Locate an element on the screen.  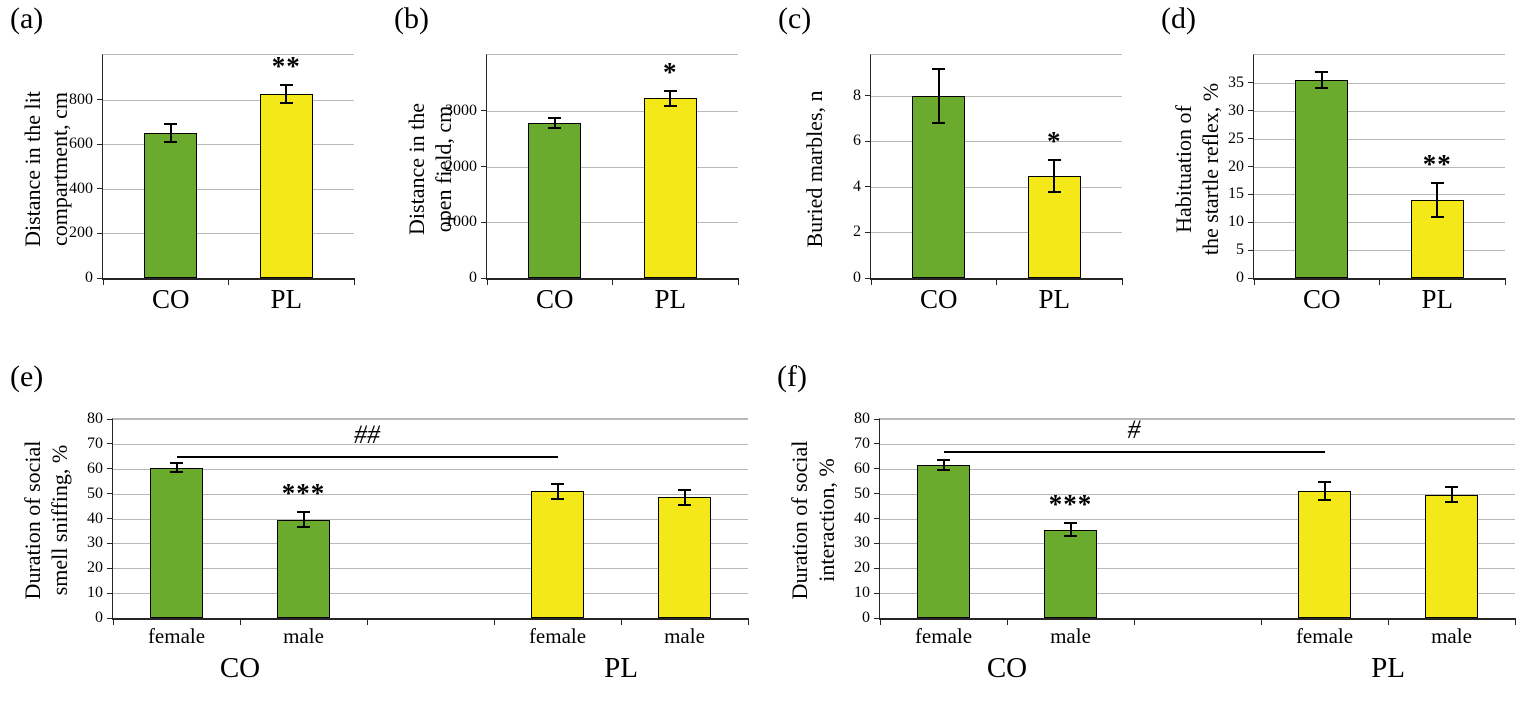
y-axis-tick-label: 30 is located at coordinates (1236, 110).